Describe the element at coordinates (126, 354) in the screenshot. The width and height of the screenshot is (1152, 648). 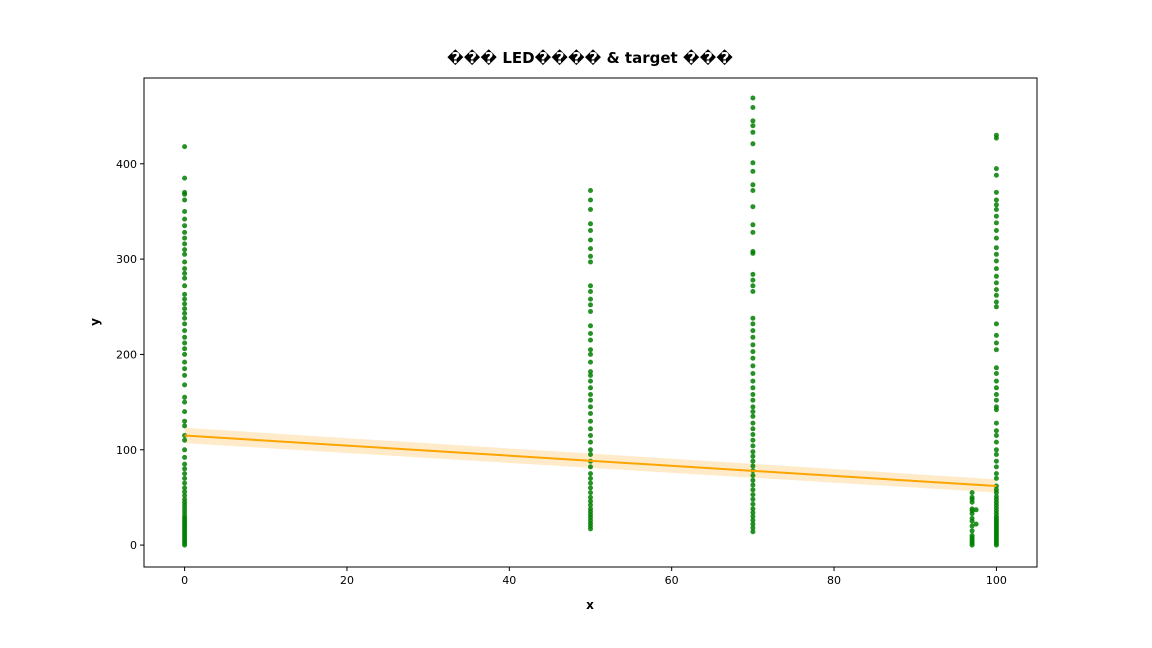
I see `y-tick-label: 200` at that location.